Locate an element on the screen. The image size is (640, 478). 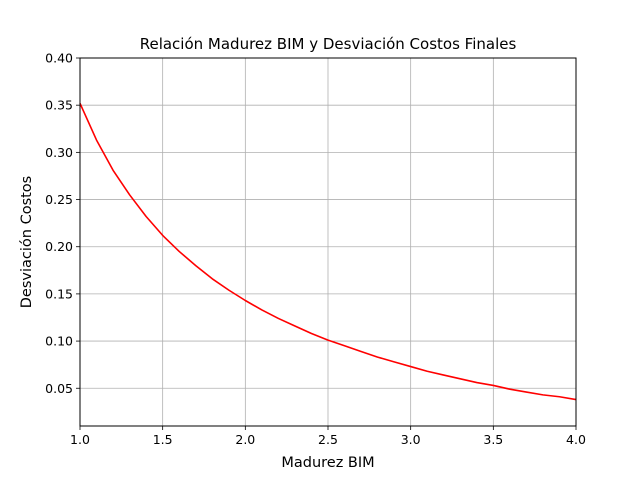
x-tick-label: 2.0 is located at coordinates (245, 439).